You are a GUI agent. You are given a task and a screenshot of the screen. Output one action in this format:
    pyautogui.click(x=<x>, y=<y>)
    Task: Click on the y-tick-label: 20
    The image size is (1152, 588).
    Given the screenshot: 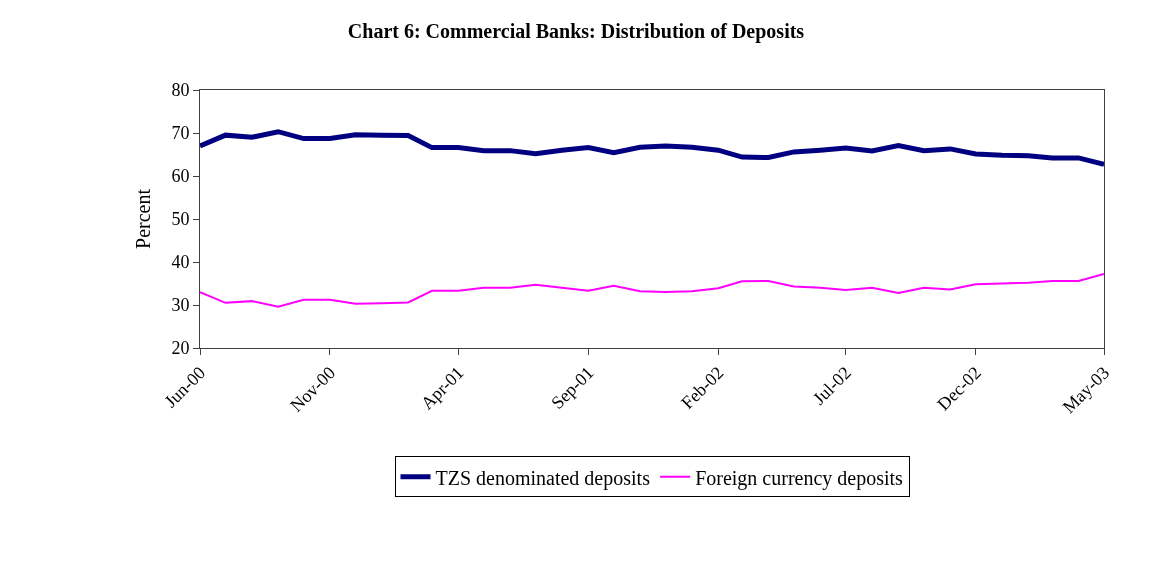 What is the action you would take?
    pyautogui.click(x=180, y=348)
    